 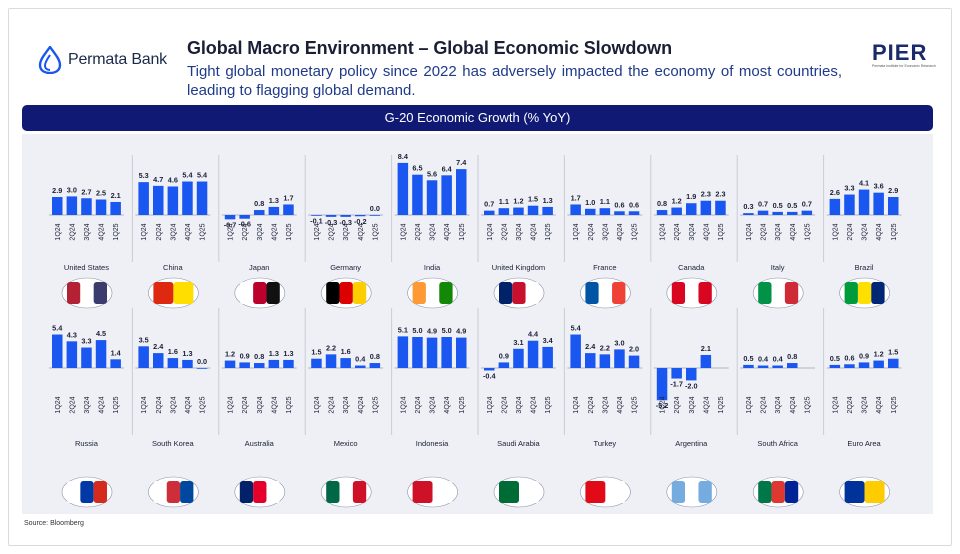 I want to click on uk-flag-map-icon, so click(x=519, y=293).